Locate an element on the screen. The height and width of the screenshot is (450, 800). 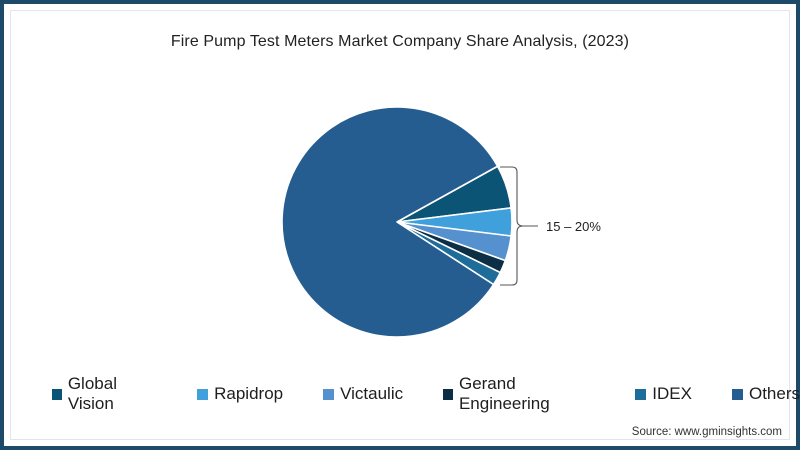
legend-label: Victaulic is located at coordinates (372, 393).